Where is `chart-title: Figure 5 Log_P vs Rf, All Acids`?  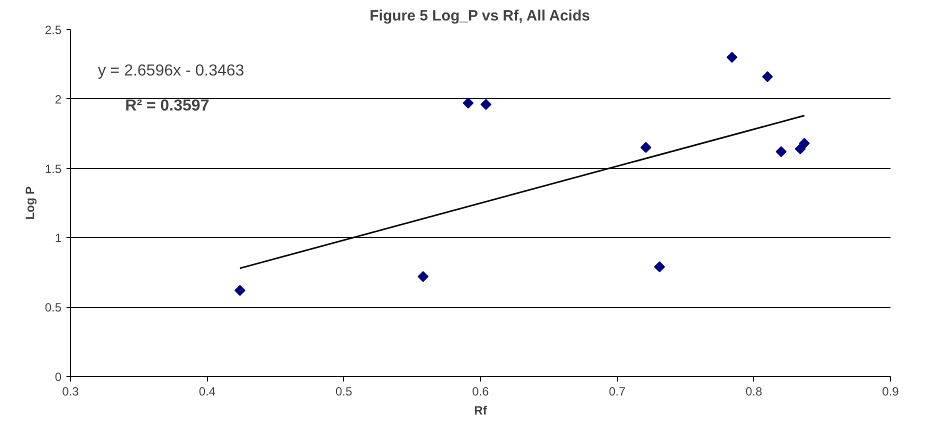
chart-title: Figure 5 Log_P vs Rf, All Acids is located at coordinates (480, 16).